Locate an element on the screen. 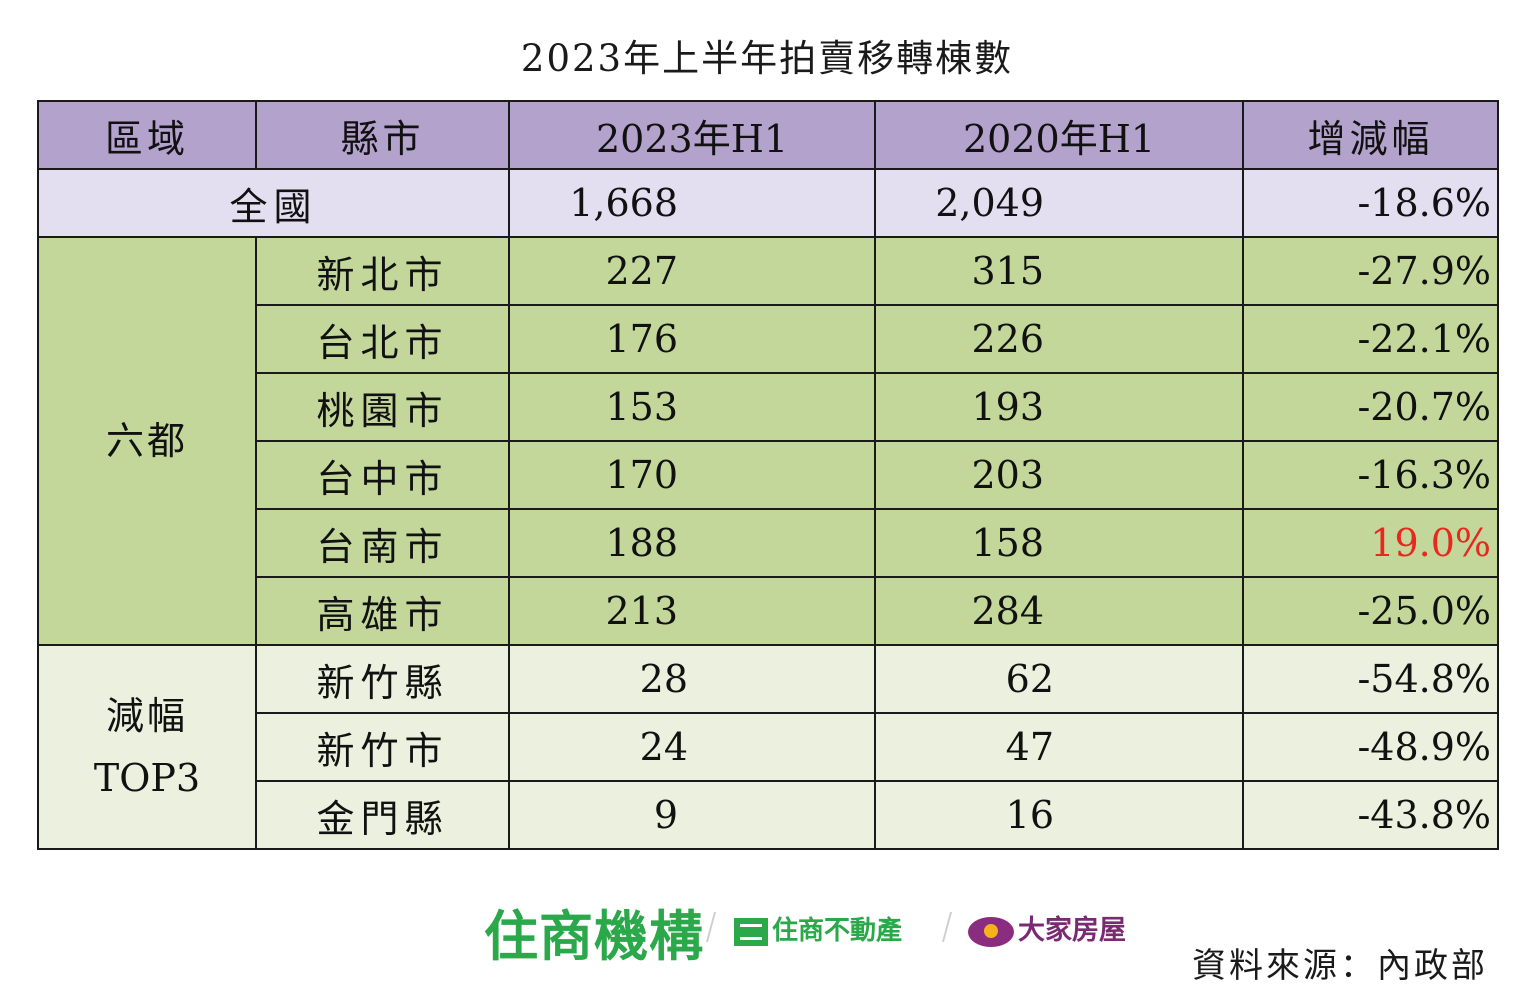  table-row: 金門縣 9 16 -43.8% is located at coordinates (768, 815).